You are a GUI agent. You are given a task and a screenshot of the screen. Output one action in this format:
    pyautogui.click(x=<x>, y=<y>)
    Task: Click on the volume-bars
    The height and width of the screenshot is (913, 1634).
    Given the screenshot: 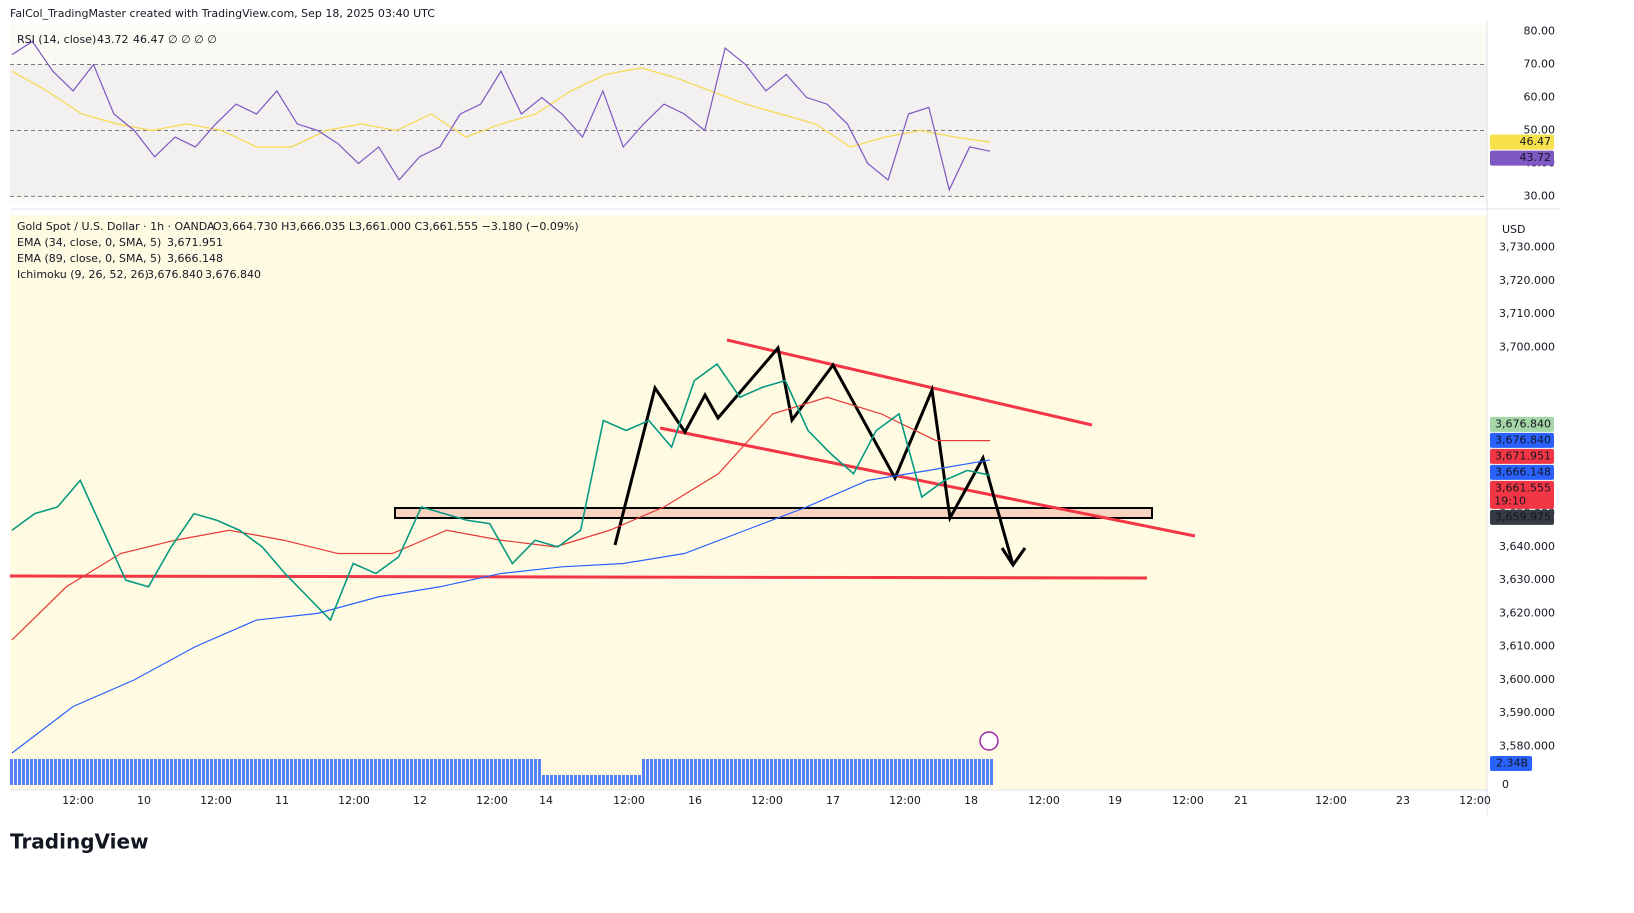 What is the action you would take?
    pyautogui.click(x=501, y=772)
    